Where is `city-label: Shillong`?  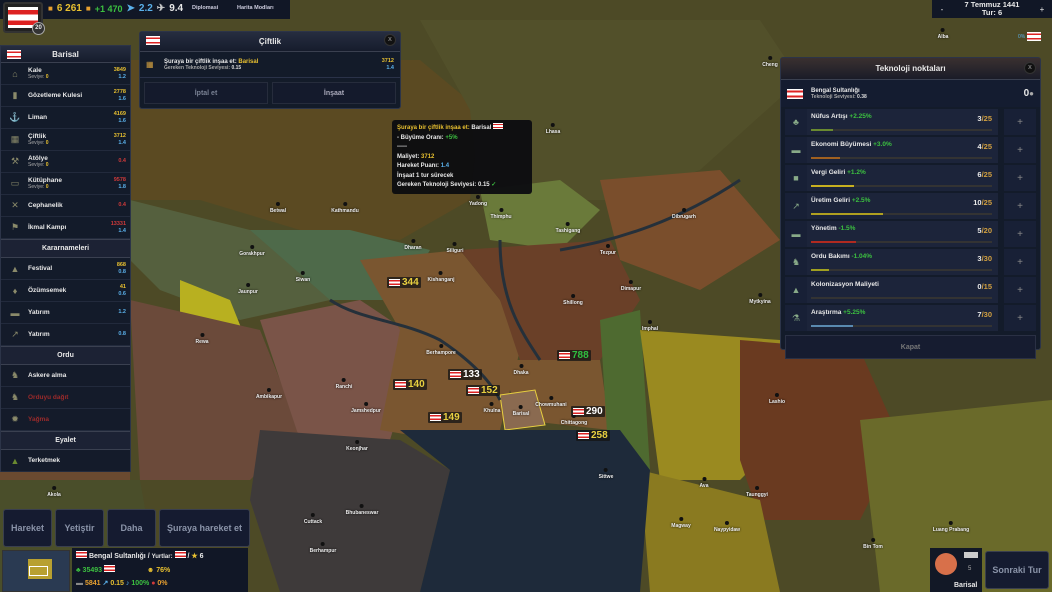 city-label: Shillong is located at coordinates (573, 300).